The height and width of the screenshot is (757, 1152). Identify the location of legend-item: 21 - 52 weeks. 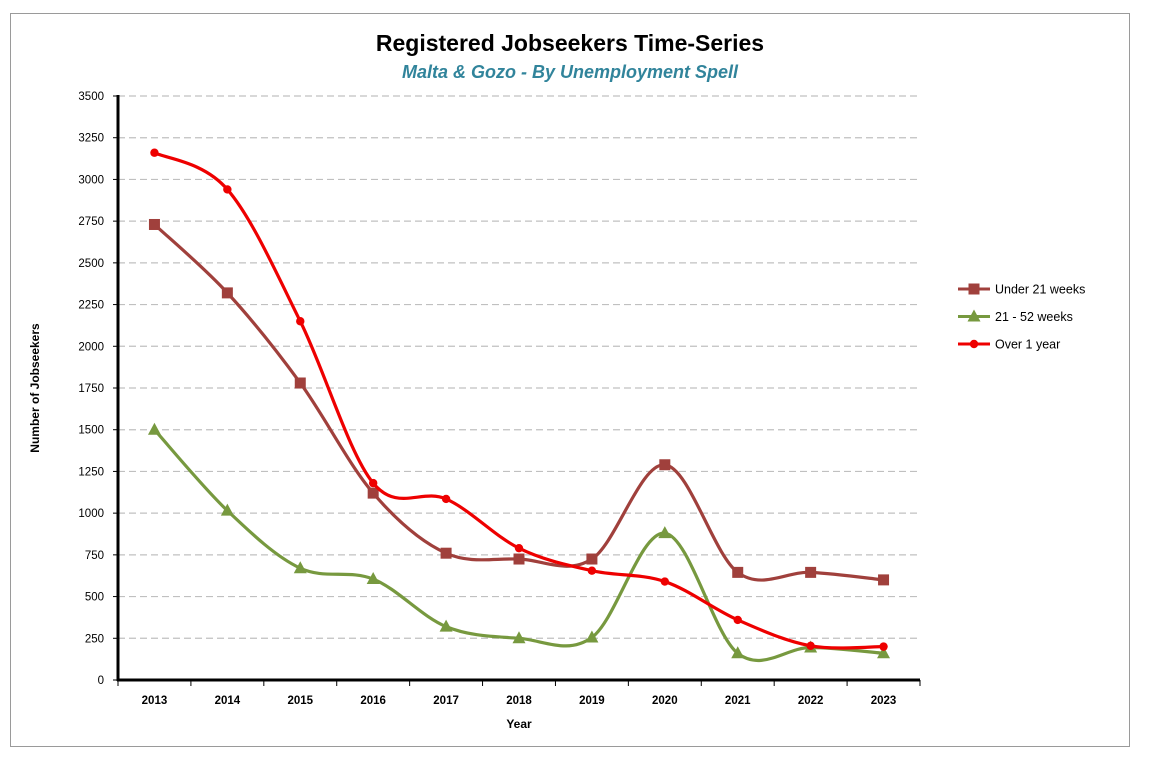
(1015, 316).